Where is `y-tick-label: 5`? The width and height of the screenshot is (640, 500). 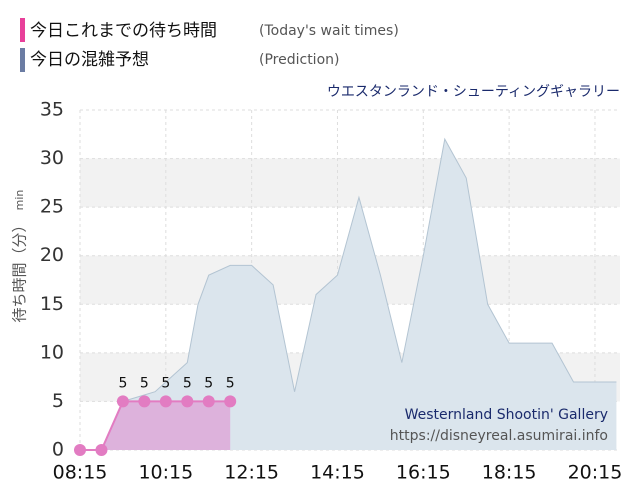
y-tick-label: 5 is located at coordinates (58, 401).